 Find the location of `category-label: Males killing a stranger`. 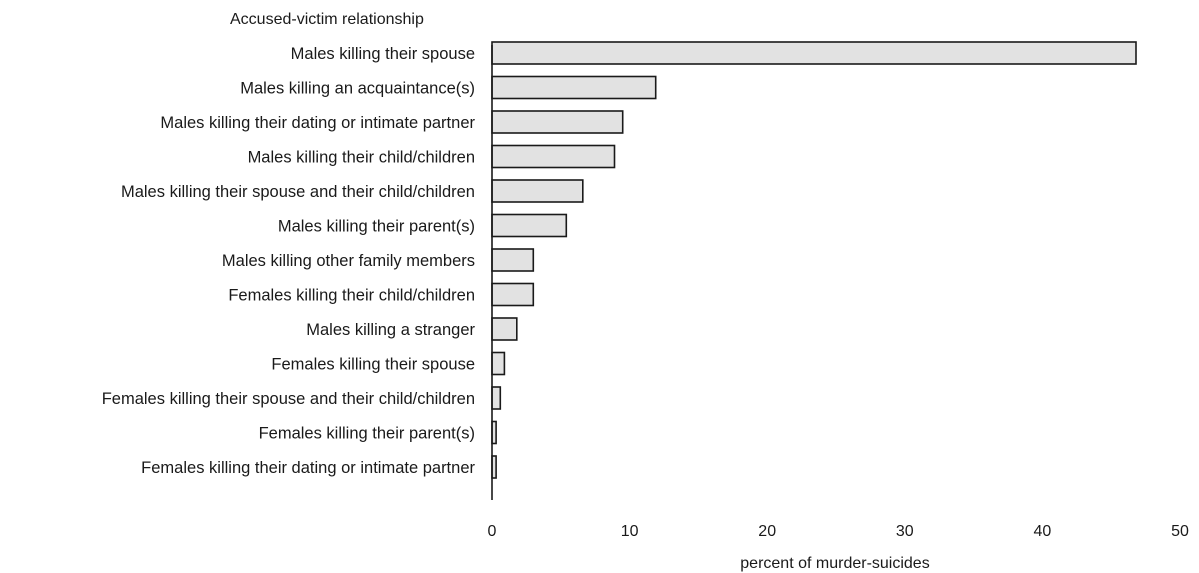

category-label: Males killing a stranger is located at coordinates (390, 330).